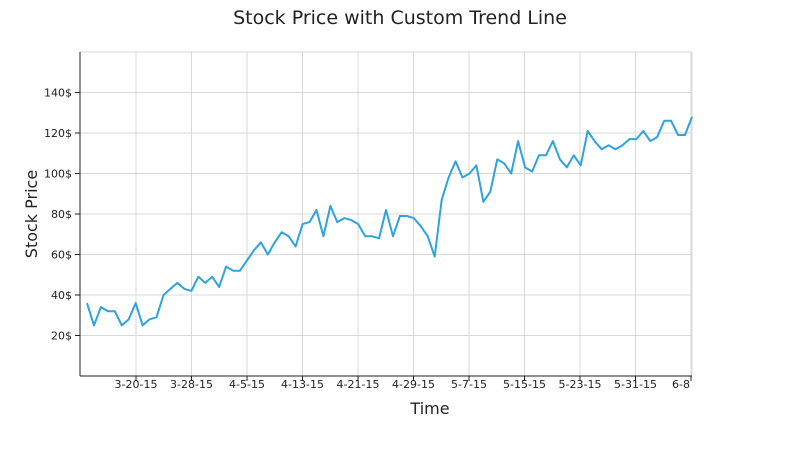 The width and height of the screenshot is (800, 450). Describe the element at coordinates (136, 384) in the screenshot. I see `x-tick-label: 3-20-15` at that location.